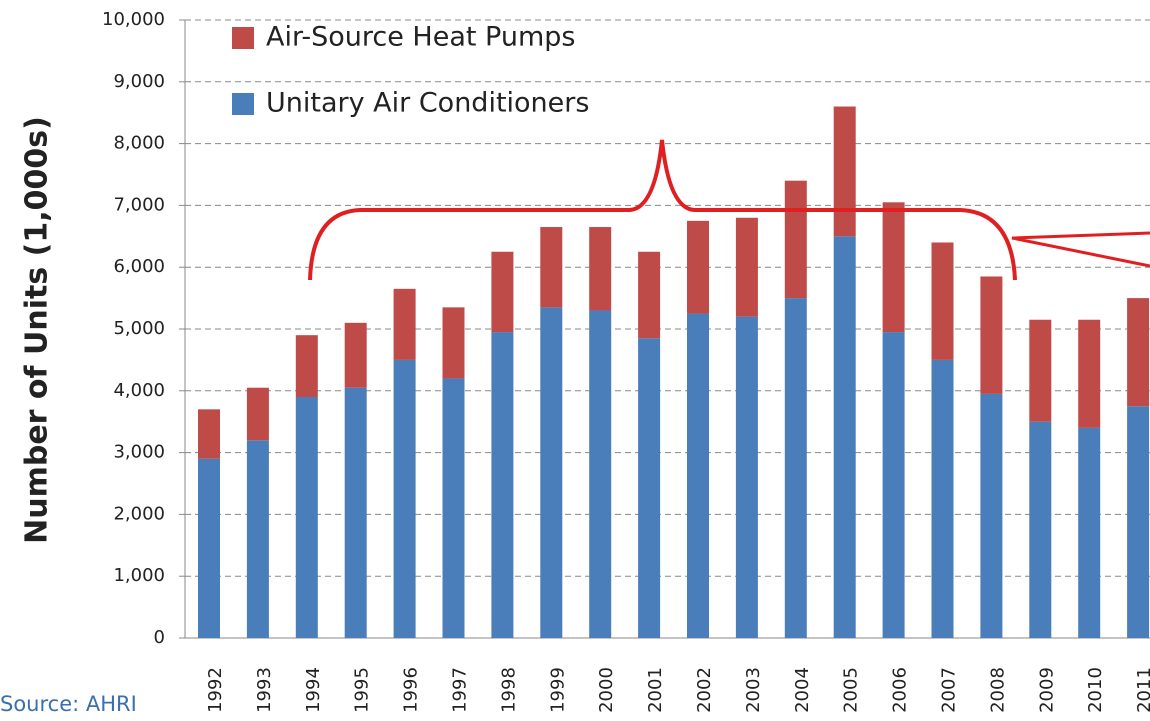 This screenshot has height=721, width=1150. I want to click on y-tick-label: 3,000, so click(139, 452).